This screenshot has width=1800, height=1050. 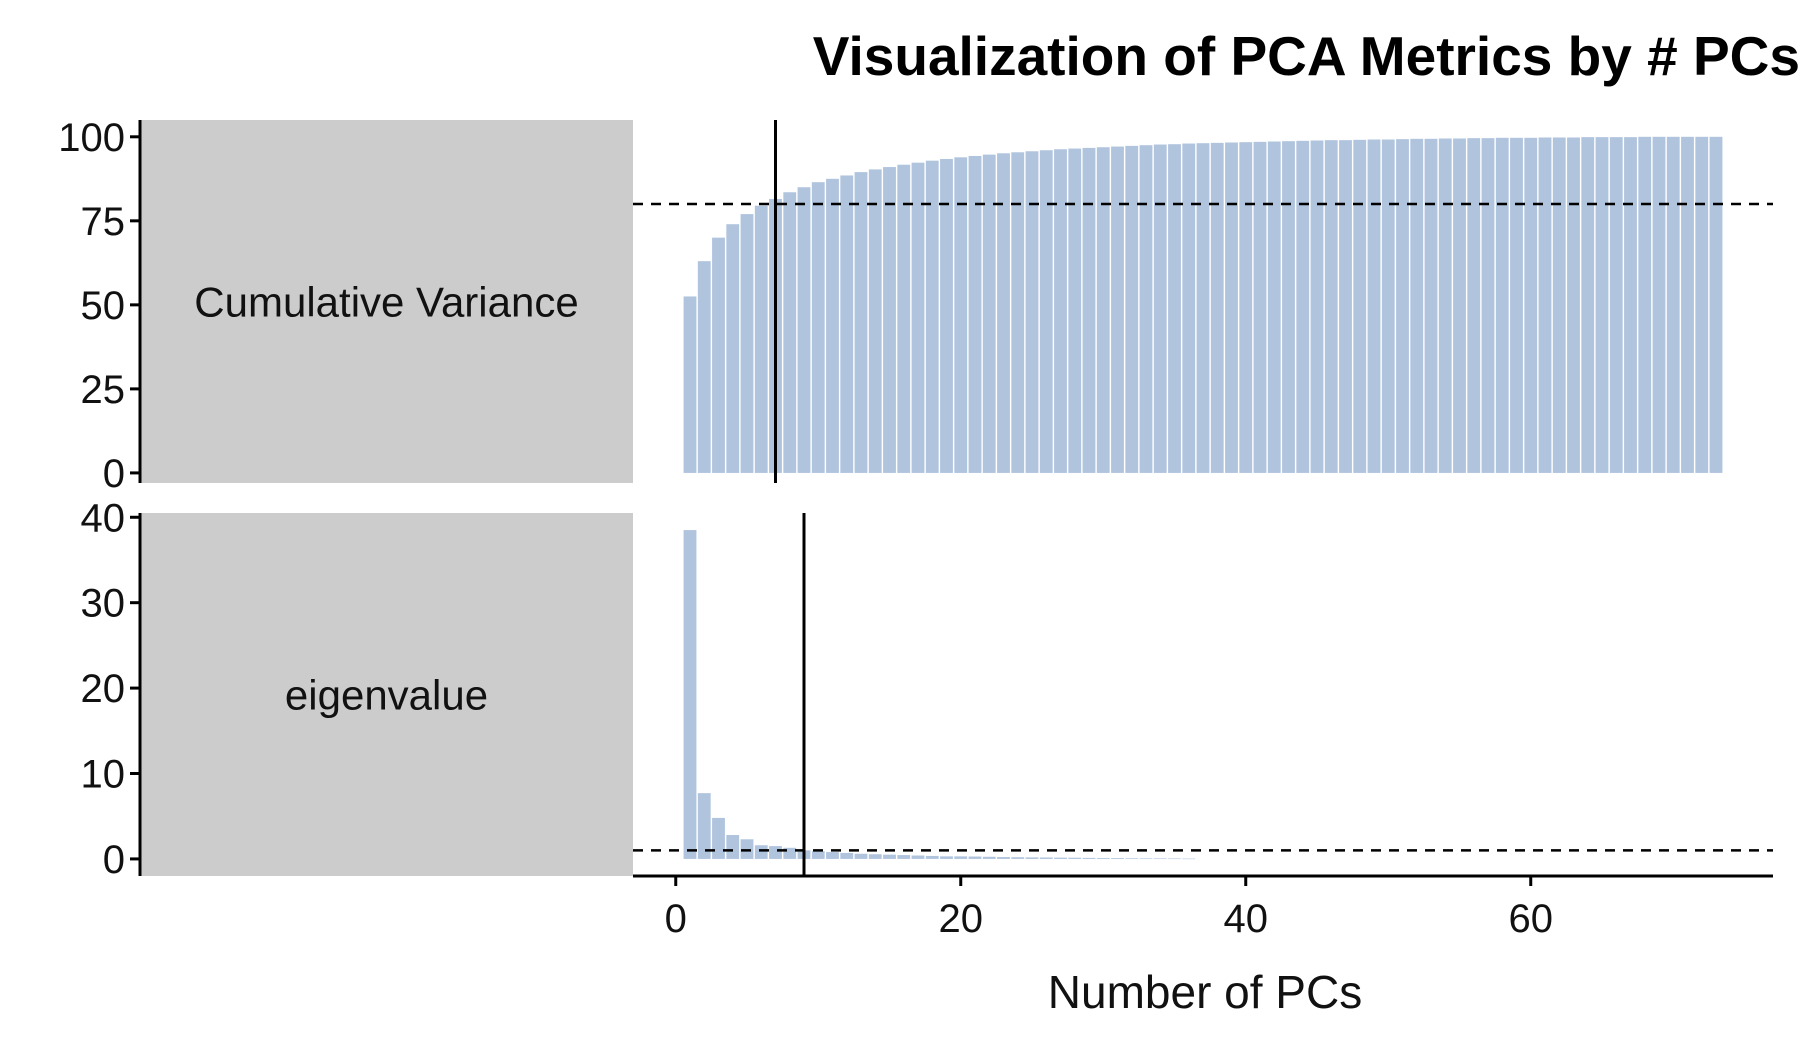 I want to click on y-axis: 0 10 20 30 40, so click(x=111, y=689).